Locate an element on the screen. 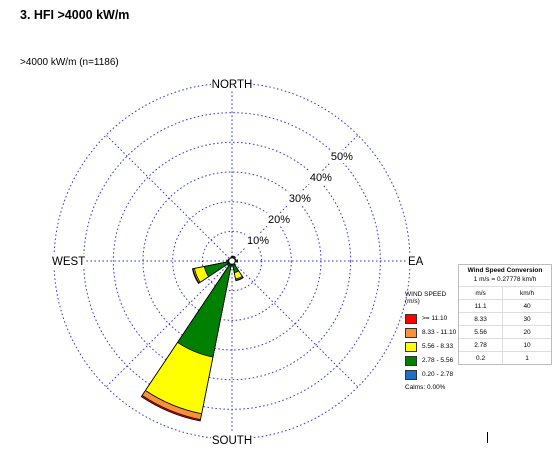 The height and width of the screenshot is (468, 554). calm-center is located at coordinates (232, 261).